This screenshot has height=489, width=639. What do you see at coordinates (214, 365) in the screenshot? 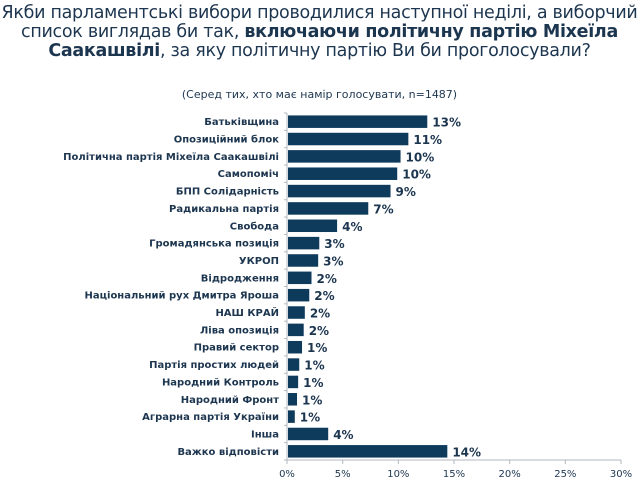
I see `category-label: Партія простих людей` at bounding box center [214, 365].